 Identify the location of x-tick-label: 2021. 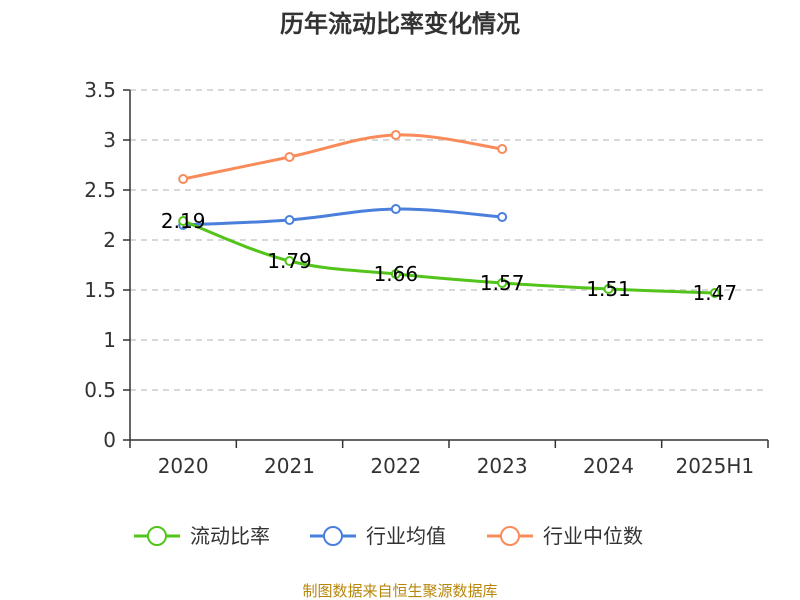
(289, 466).